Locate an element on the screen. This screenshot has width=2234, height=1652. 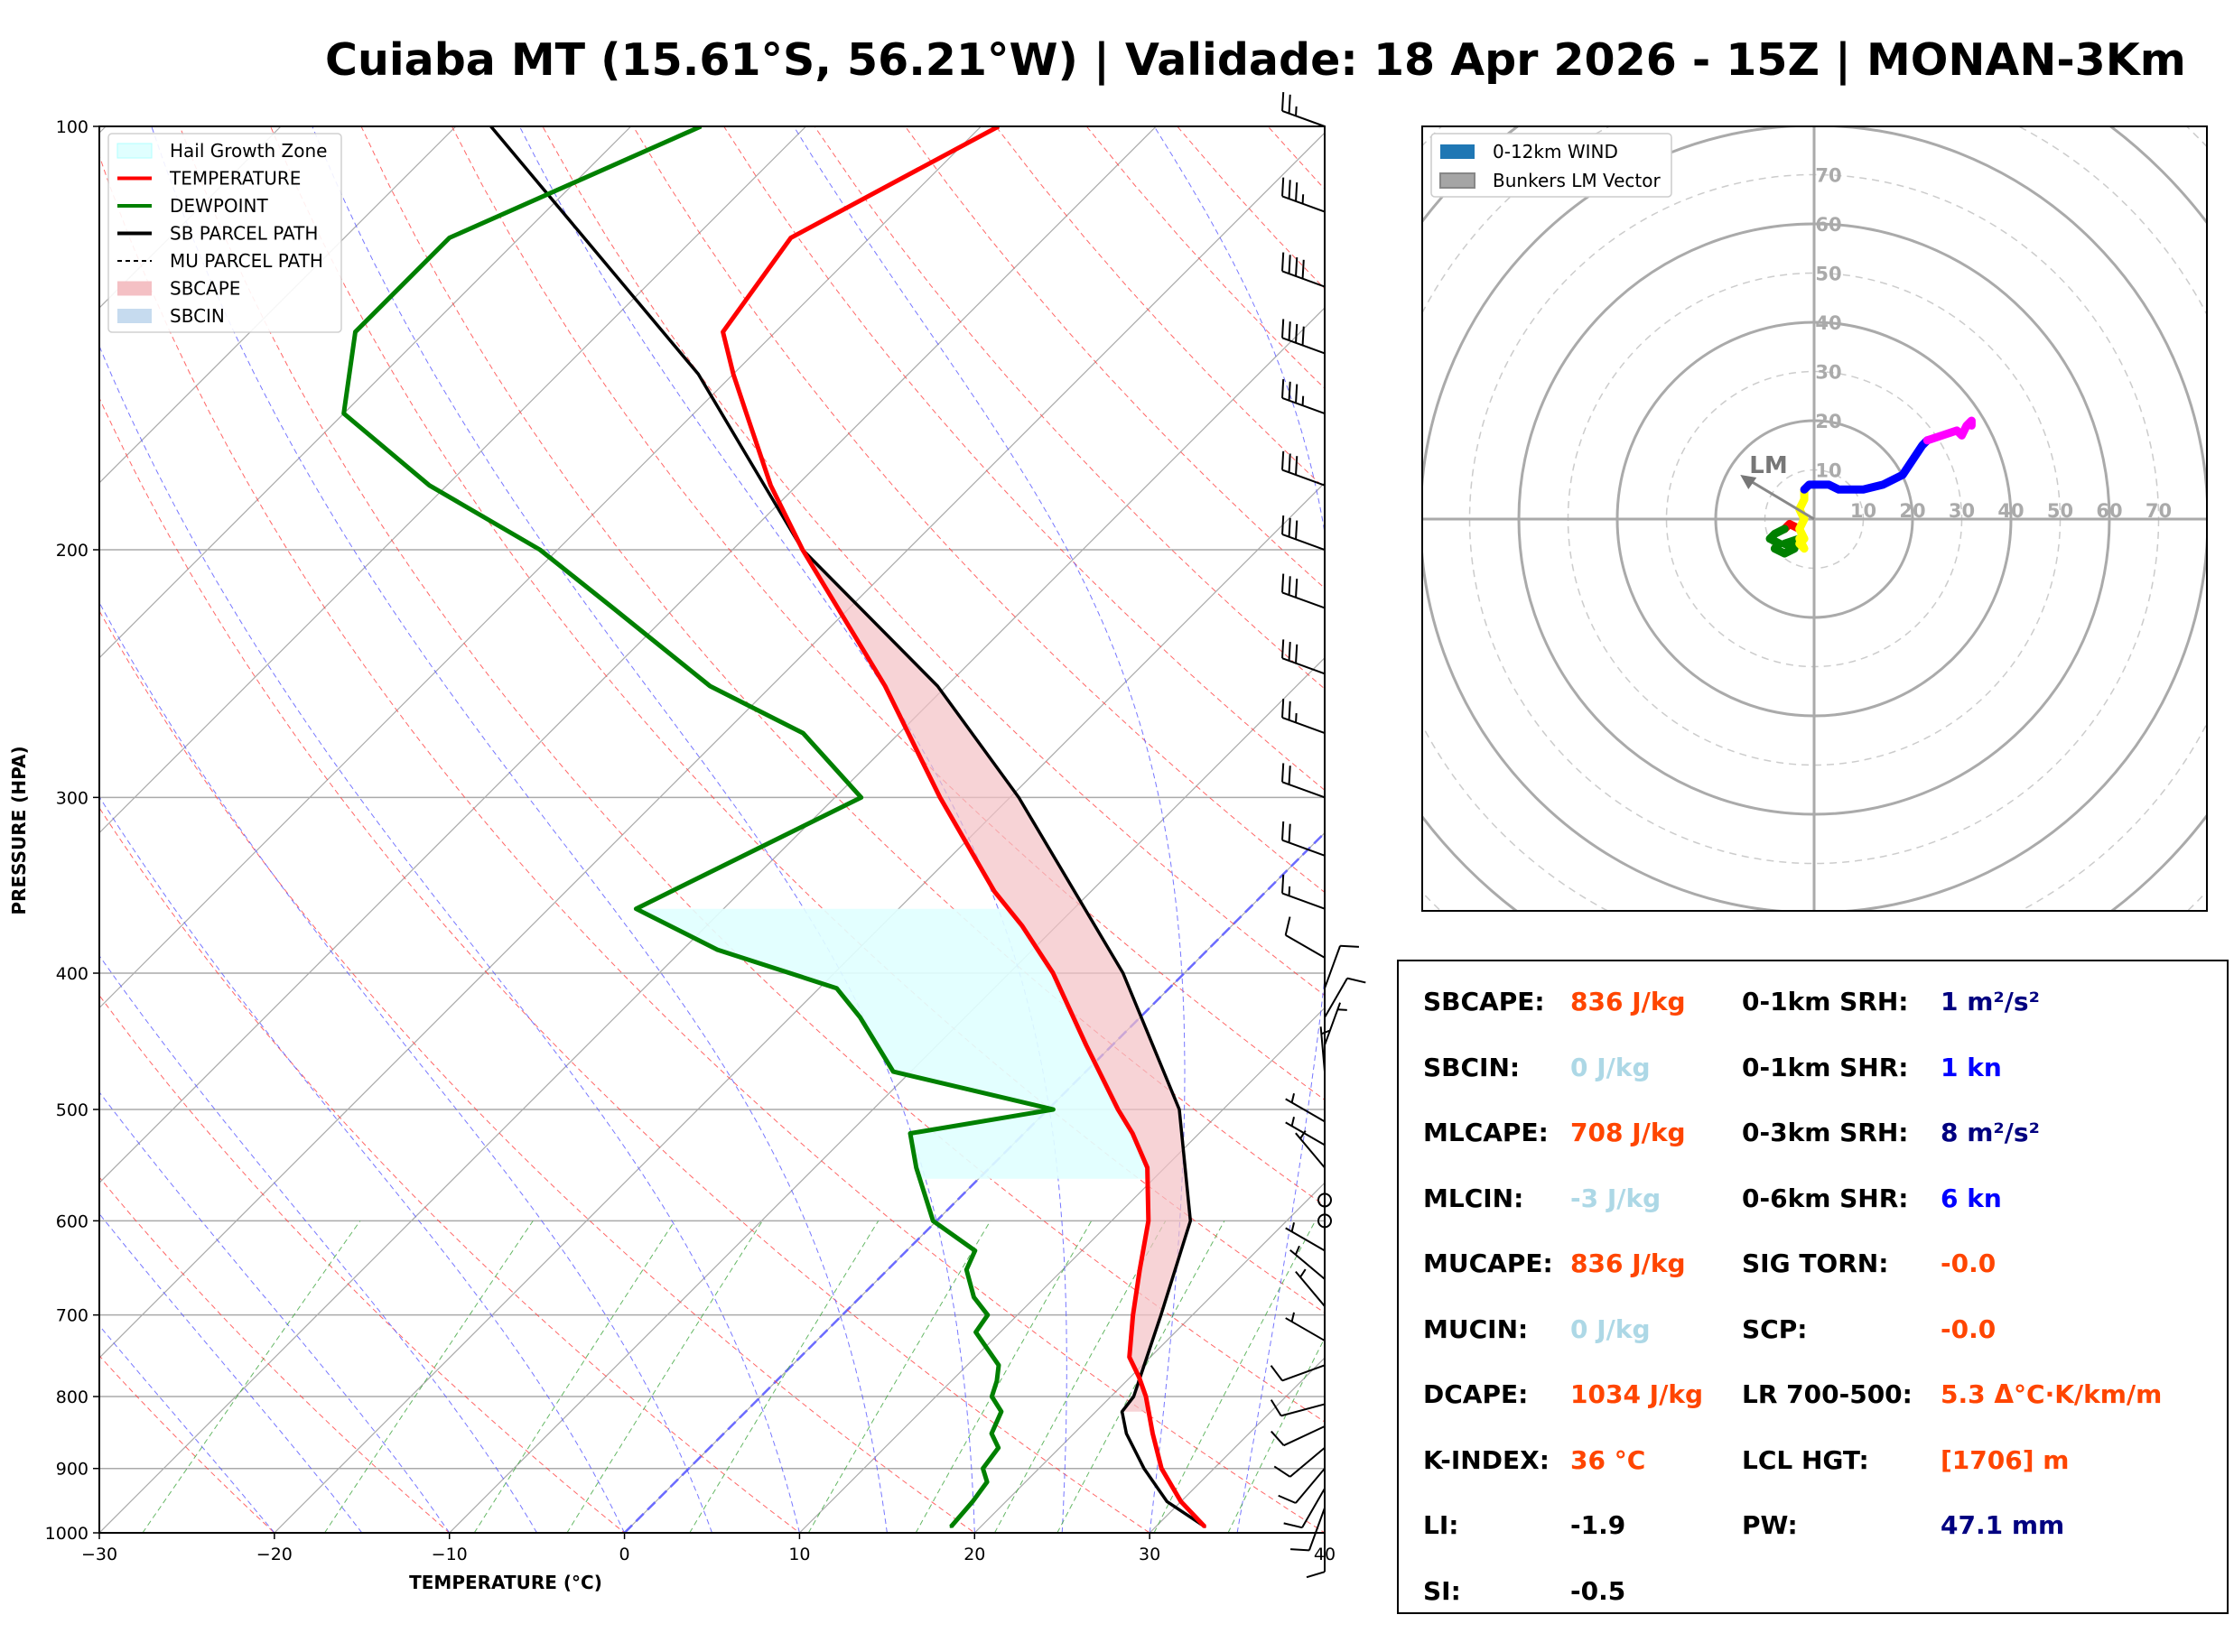
legend-label: MU PARCEL PATH is located at coordinates (246, 261).